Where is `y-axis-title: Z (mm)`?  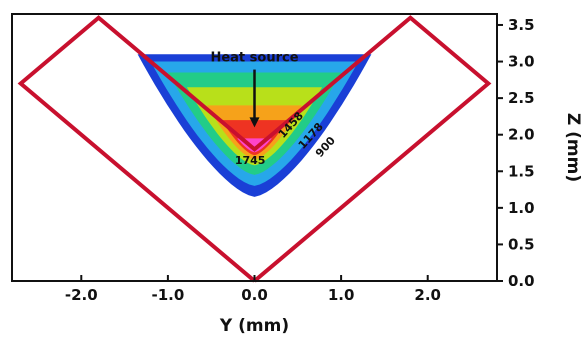 y-axis-title: Z (mm) is located at coordinates (572, 147).